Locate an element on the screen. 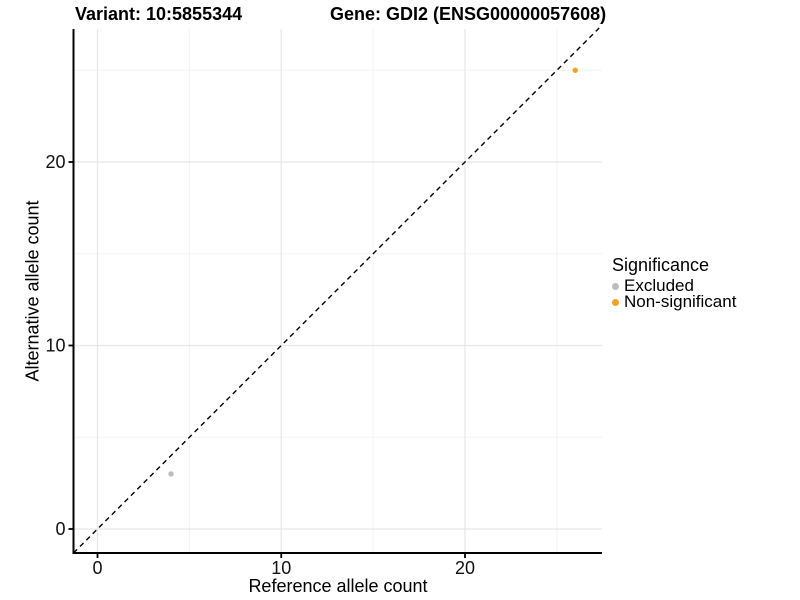 The width and height of the screenshot is (800, 600). x-tick-label: 20 is located at coordinates (465, 568).